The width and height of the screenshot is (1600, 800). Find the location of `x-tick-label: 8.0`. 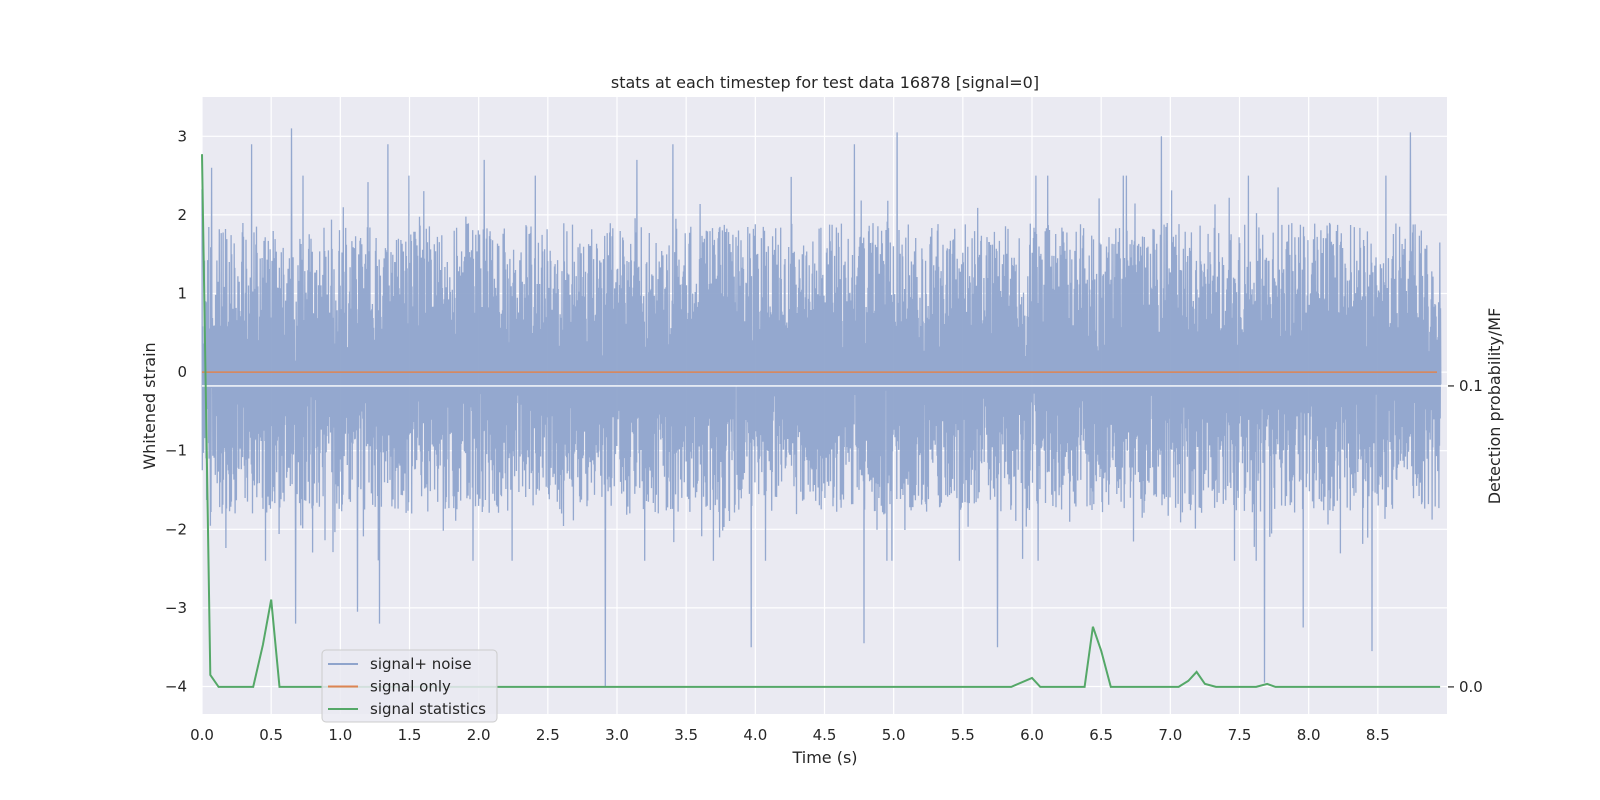

x-tick-label: 8.0 is located at coordinates (1309, 735).